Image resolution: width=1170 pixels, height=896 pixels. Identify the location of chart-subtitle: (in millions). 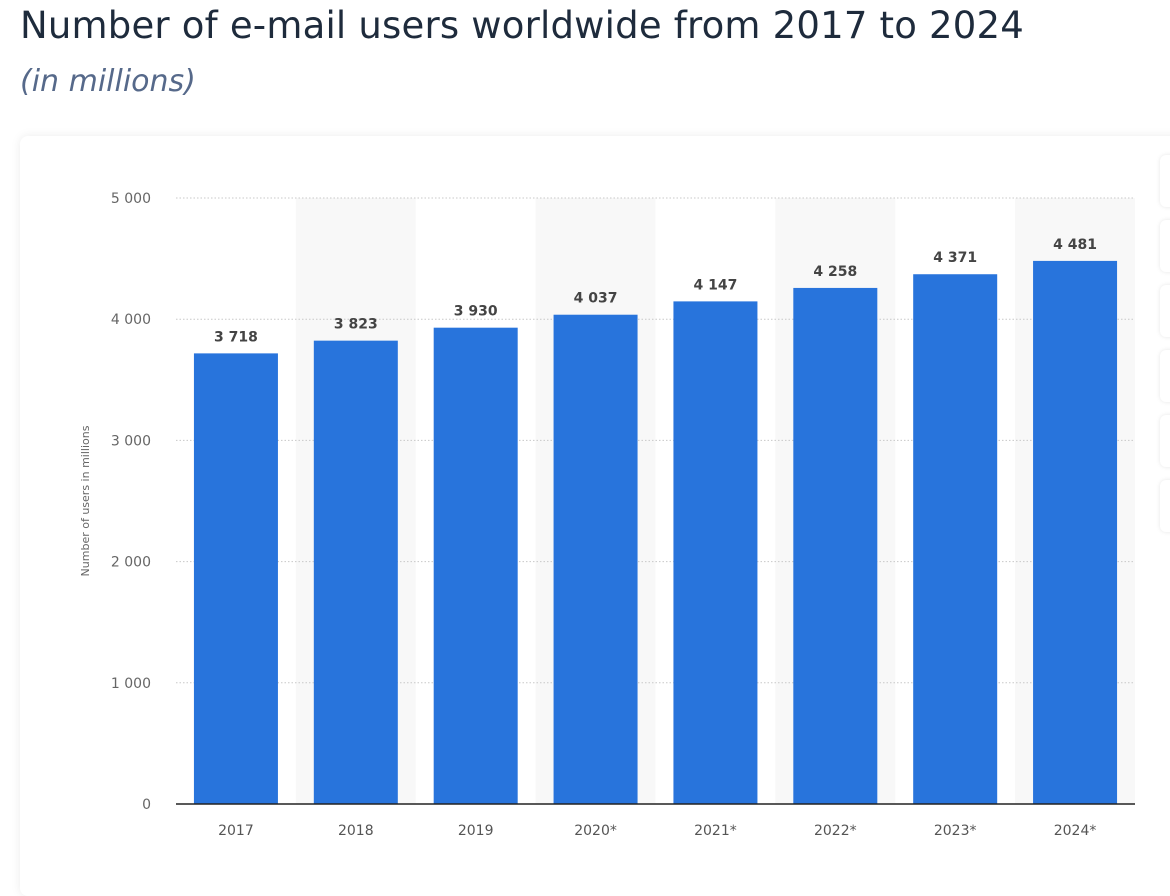
(108, 81).